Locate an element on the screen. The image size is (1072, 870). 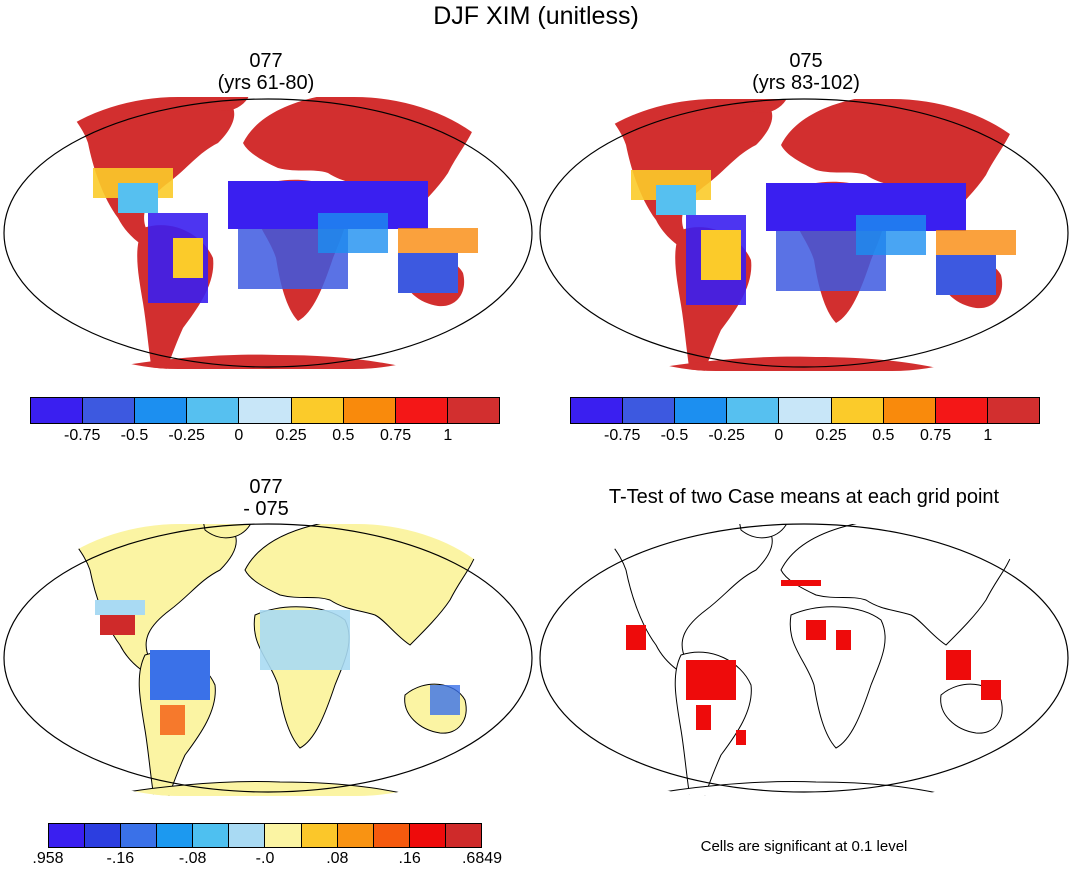
colorbar-tick-label: -.0 is located at coordinates (265, 858).